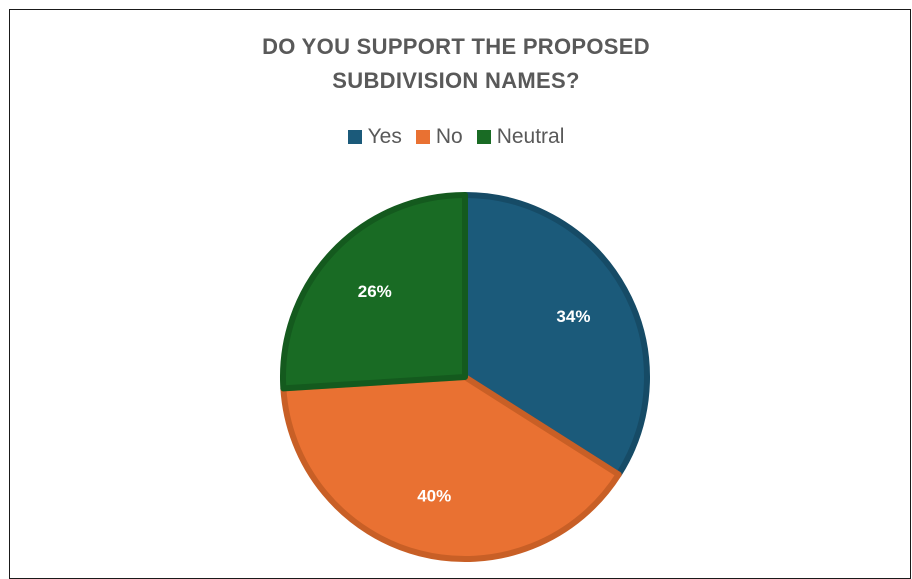  Describe the element at coordinates (573, 316) in the screenshot. I see `pie-label-yes: 34%` at that location.